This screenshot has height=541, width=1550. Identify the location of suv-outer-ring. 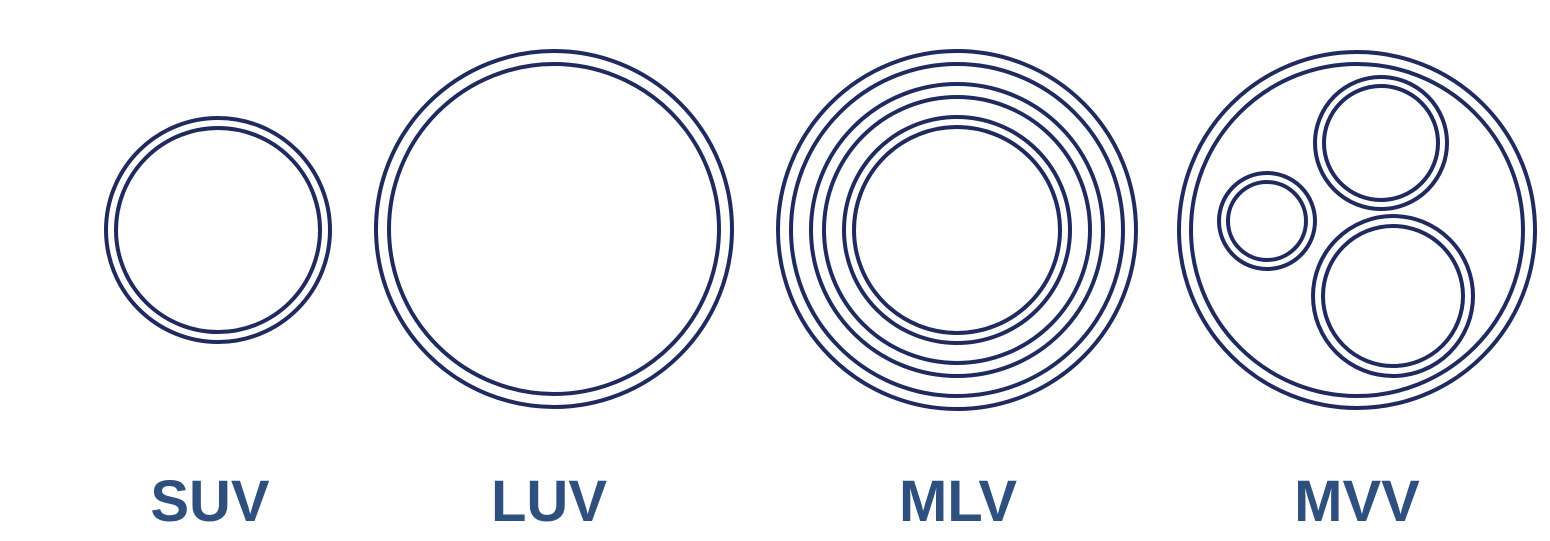
(218, 230).